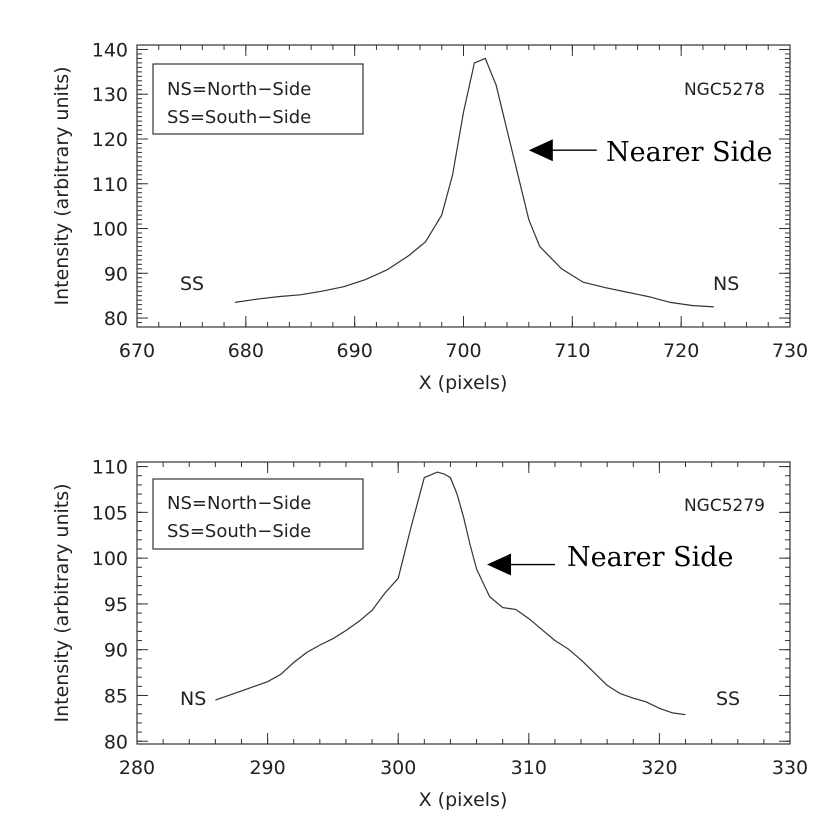 The width and height of the screenshot is (830, 830). What do you see at coordinates (463, 768) in the screenshot?
I see `x-tick-labels: 280 290 300 310 320 330` at bounding box center [463, 768].